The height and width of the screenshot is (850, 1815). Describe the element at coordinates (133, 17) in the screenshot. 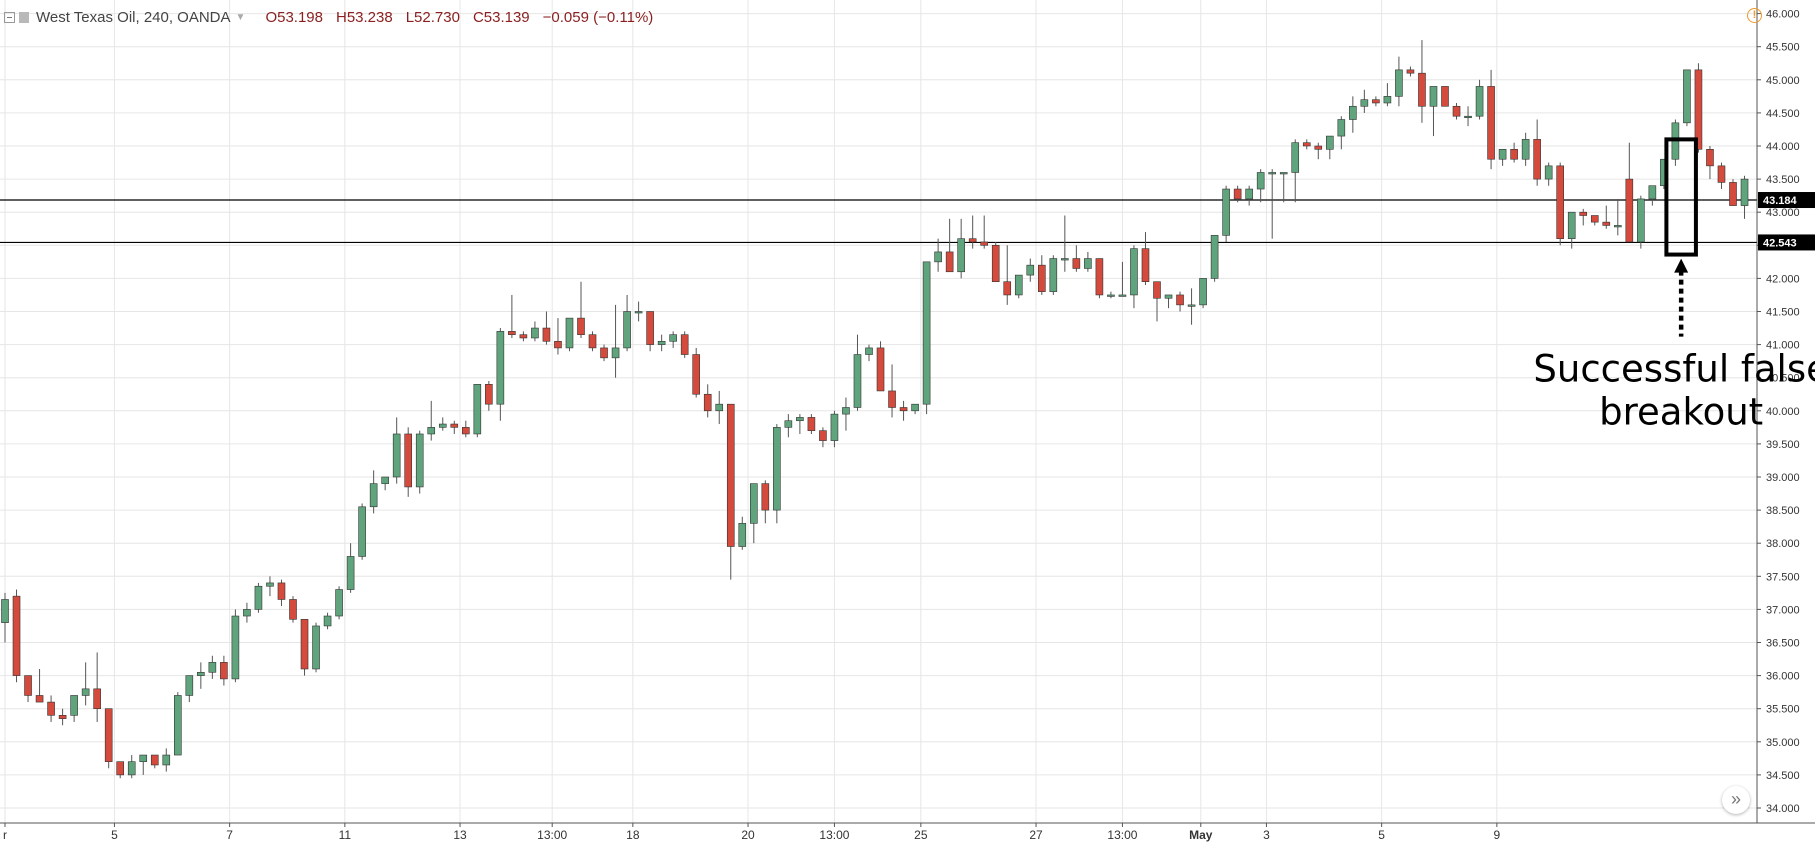

I see `symbol-title: West Texas Oil, 240, OANDA` at that location.